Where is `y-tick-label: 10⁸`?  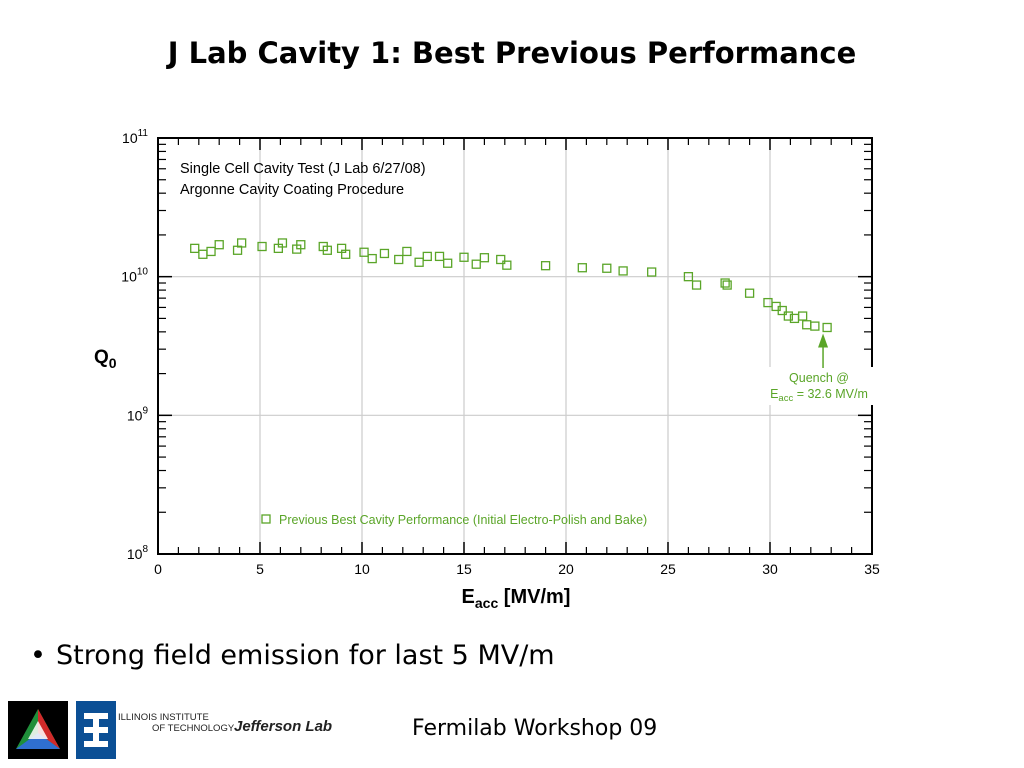 y-tick-label: 10⁸ is located at coordinates (138, 553).